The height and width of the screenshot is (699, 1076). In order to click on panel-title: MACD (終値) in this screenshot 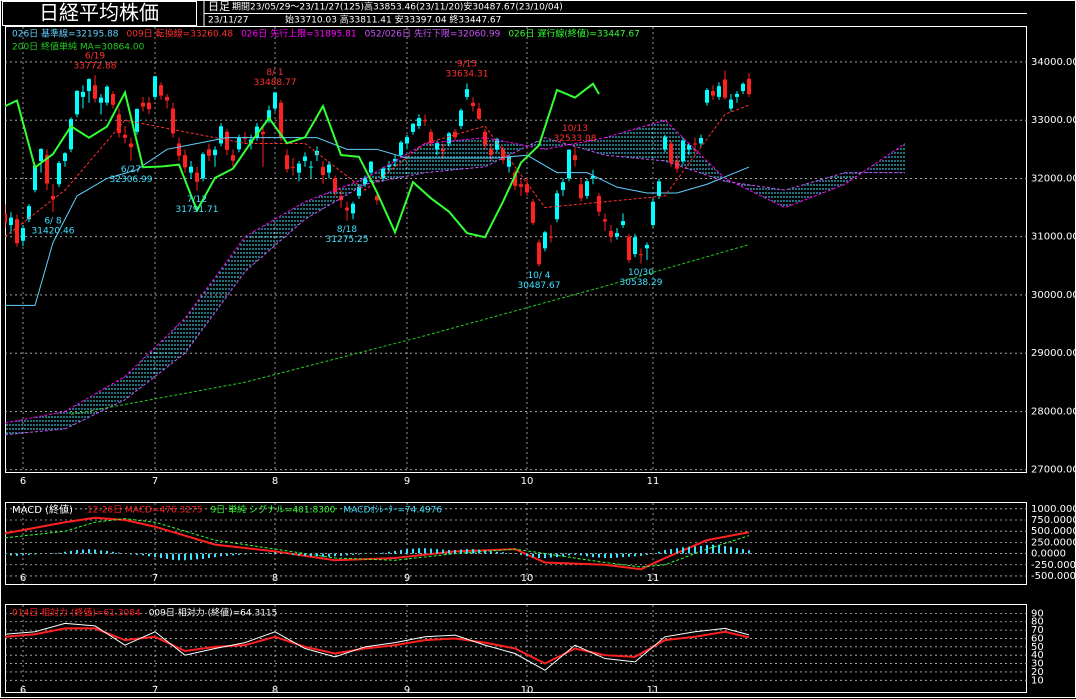, I will do `click(42, 509)`.